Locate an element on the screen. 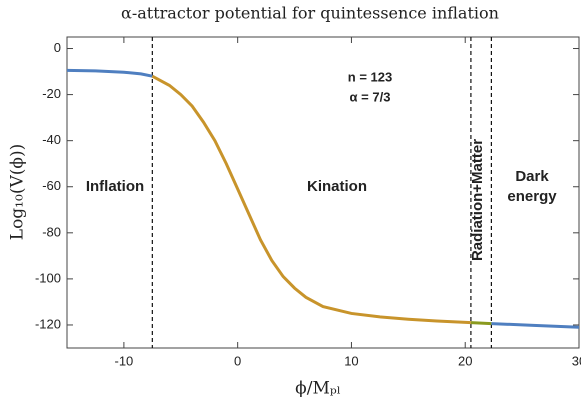 The height and width of the screenshot is (405, 581). y-tick-label: -100 is located at coordinates (48, 277).